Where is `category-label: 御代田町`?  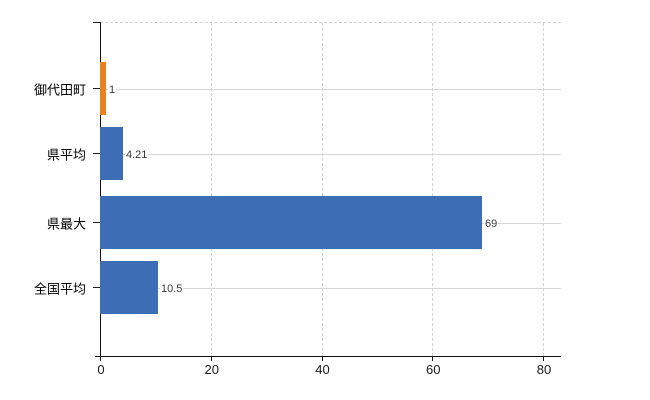
category-label: 御代田町 is located at coordinates (59, 90).